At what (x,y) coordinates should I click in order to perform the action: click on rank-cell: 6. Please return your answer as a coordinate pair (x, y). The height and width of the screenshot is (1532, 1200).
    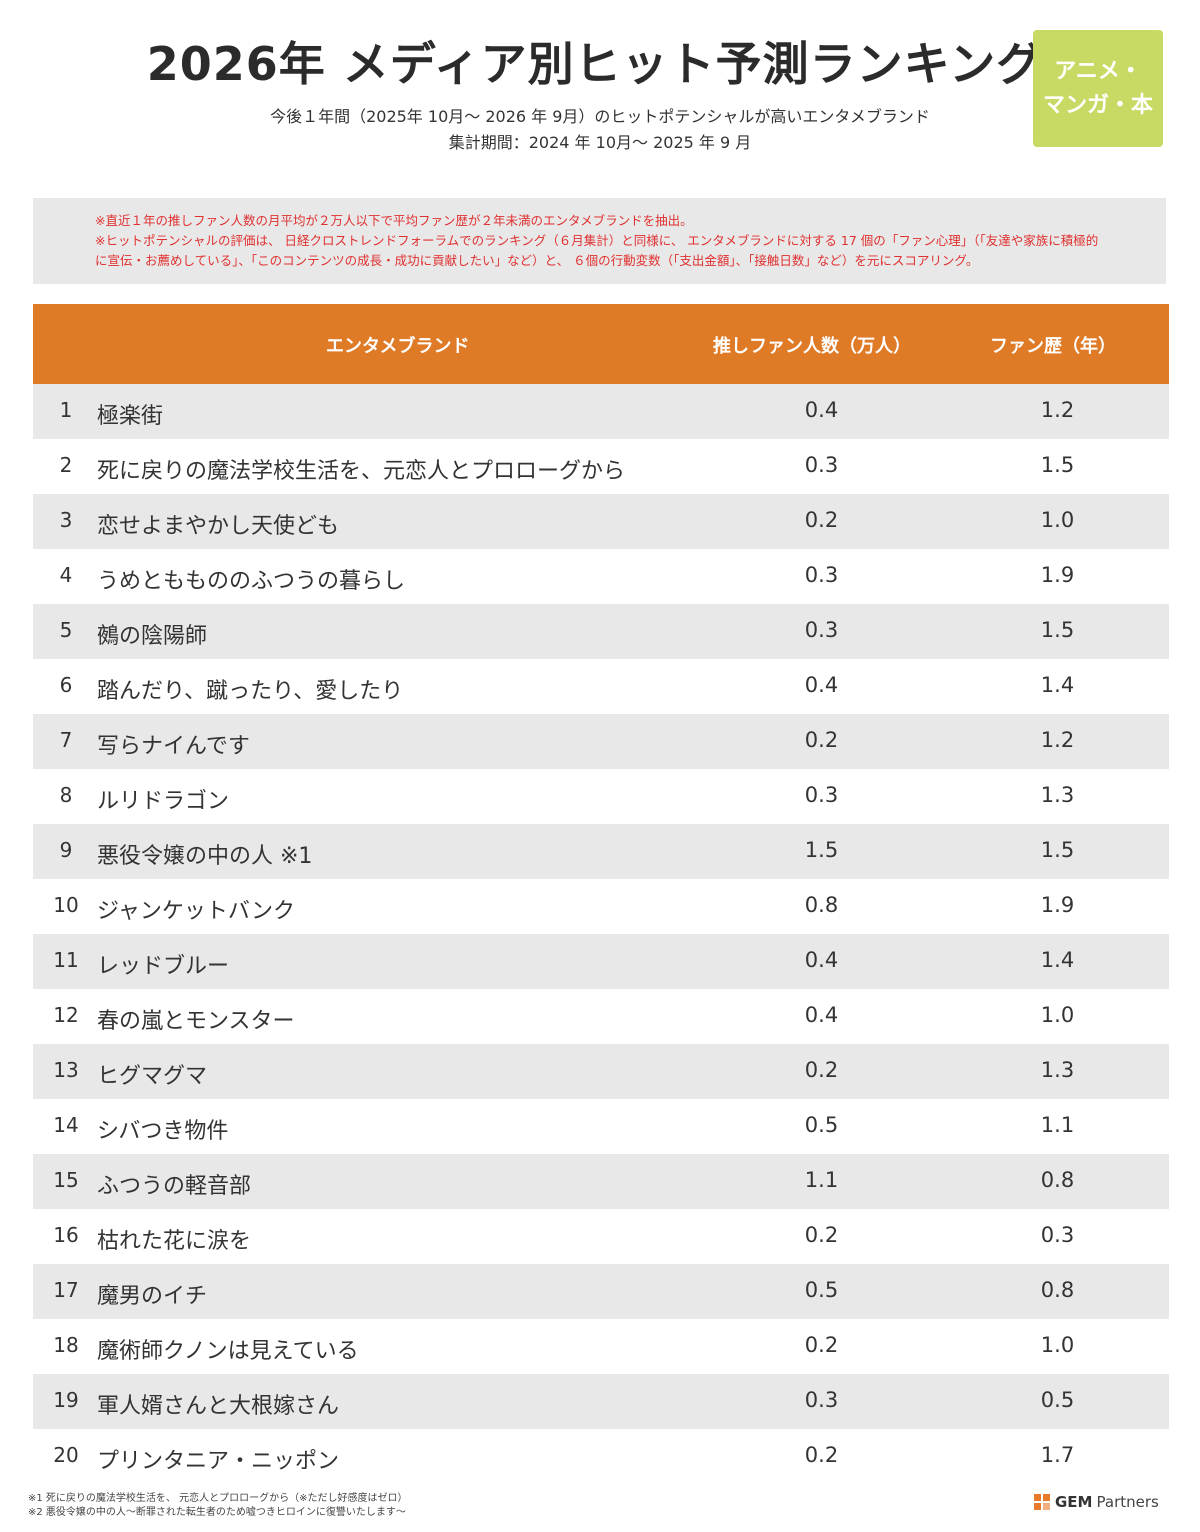
    Looking at the image, I should click on (66, 685).